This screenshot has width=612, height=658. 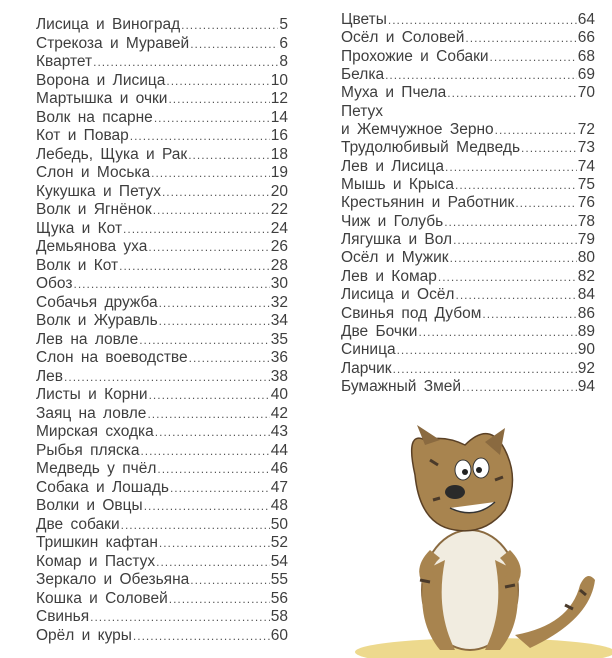 I want to click on toc-entry: Квартет 8, so click(x=162, y=62).